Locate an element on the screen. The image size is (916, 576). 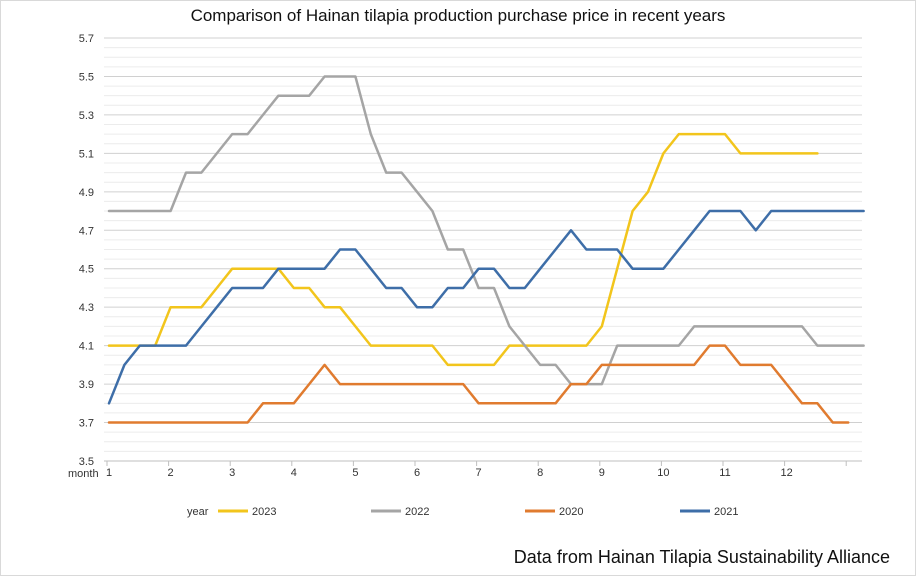
x-tick-label: 4 is located at coordinates (294, 473).